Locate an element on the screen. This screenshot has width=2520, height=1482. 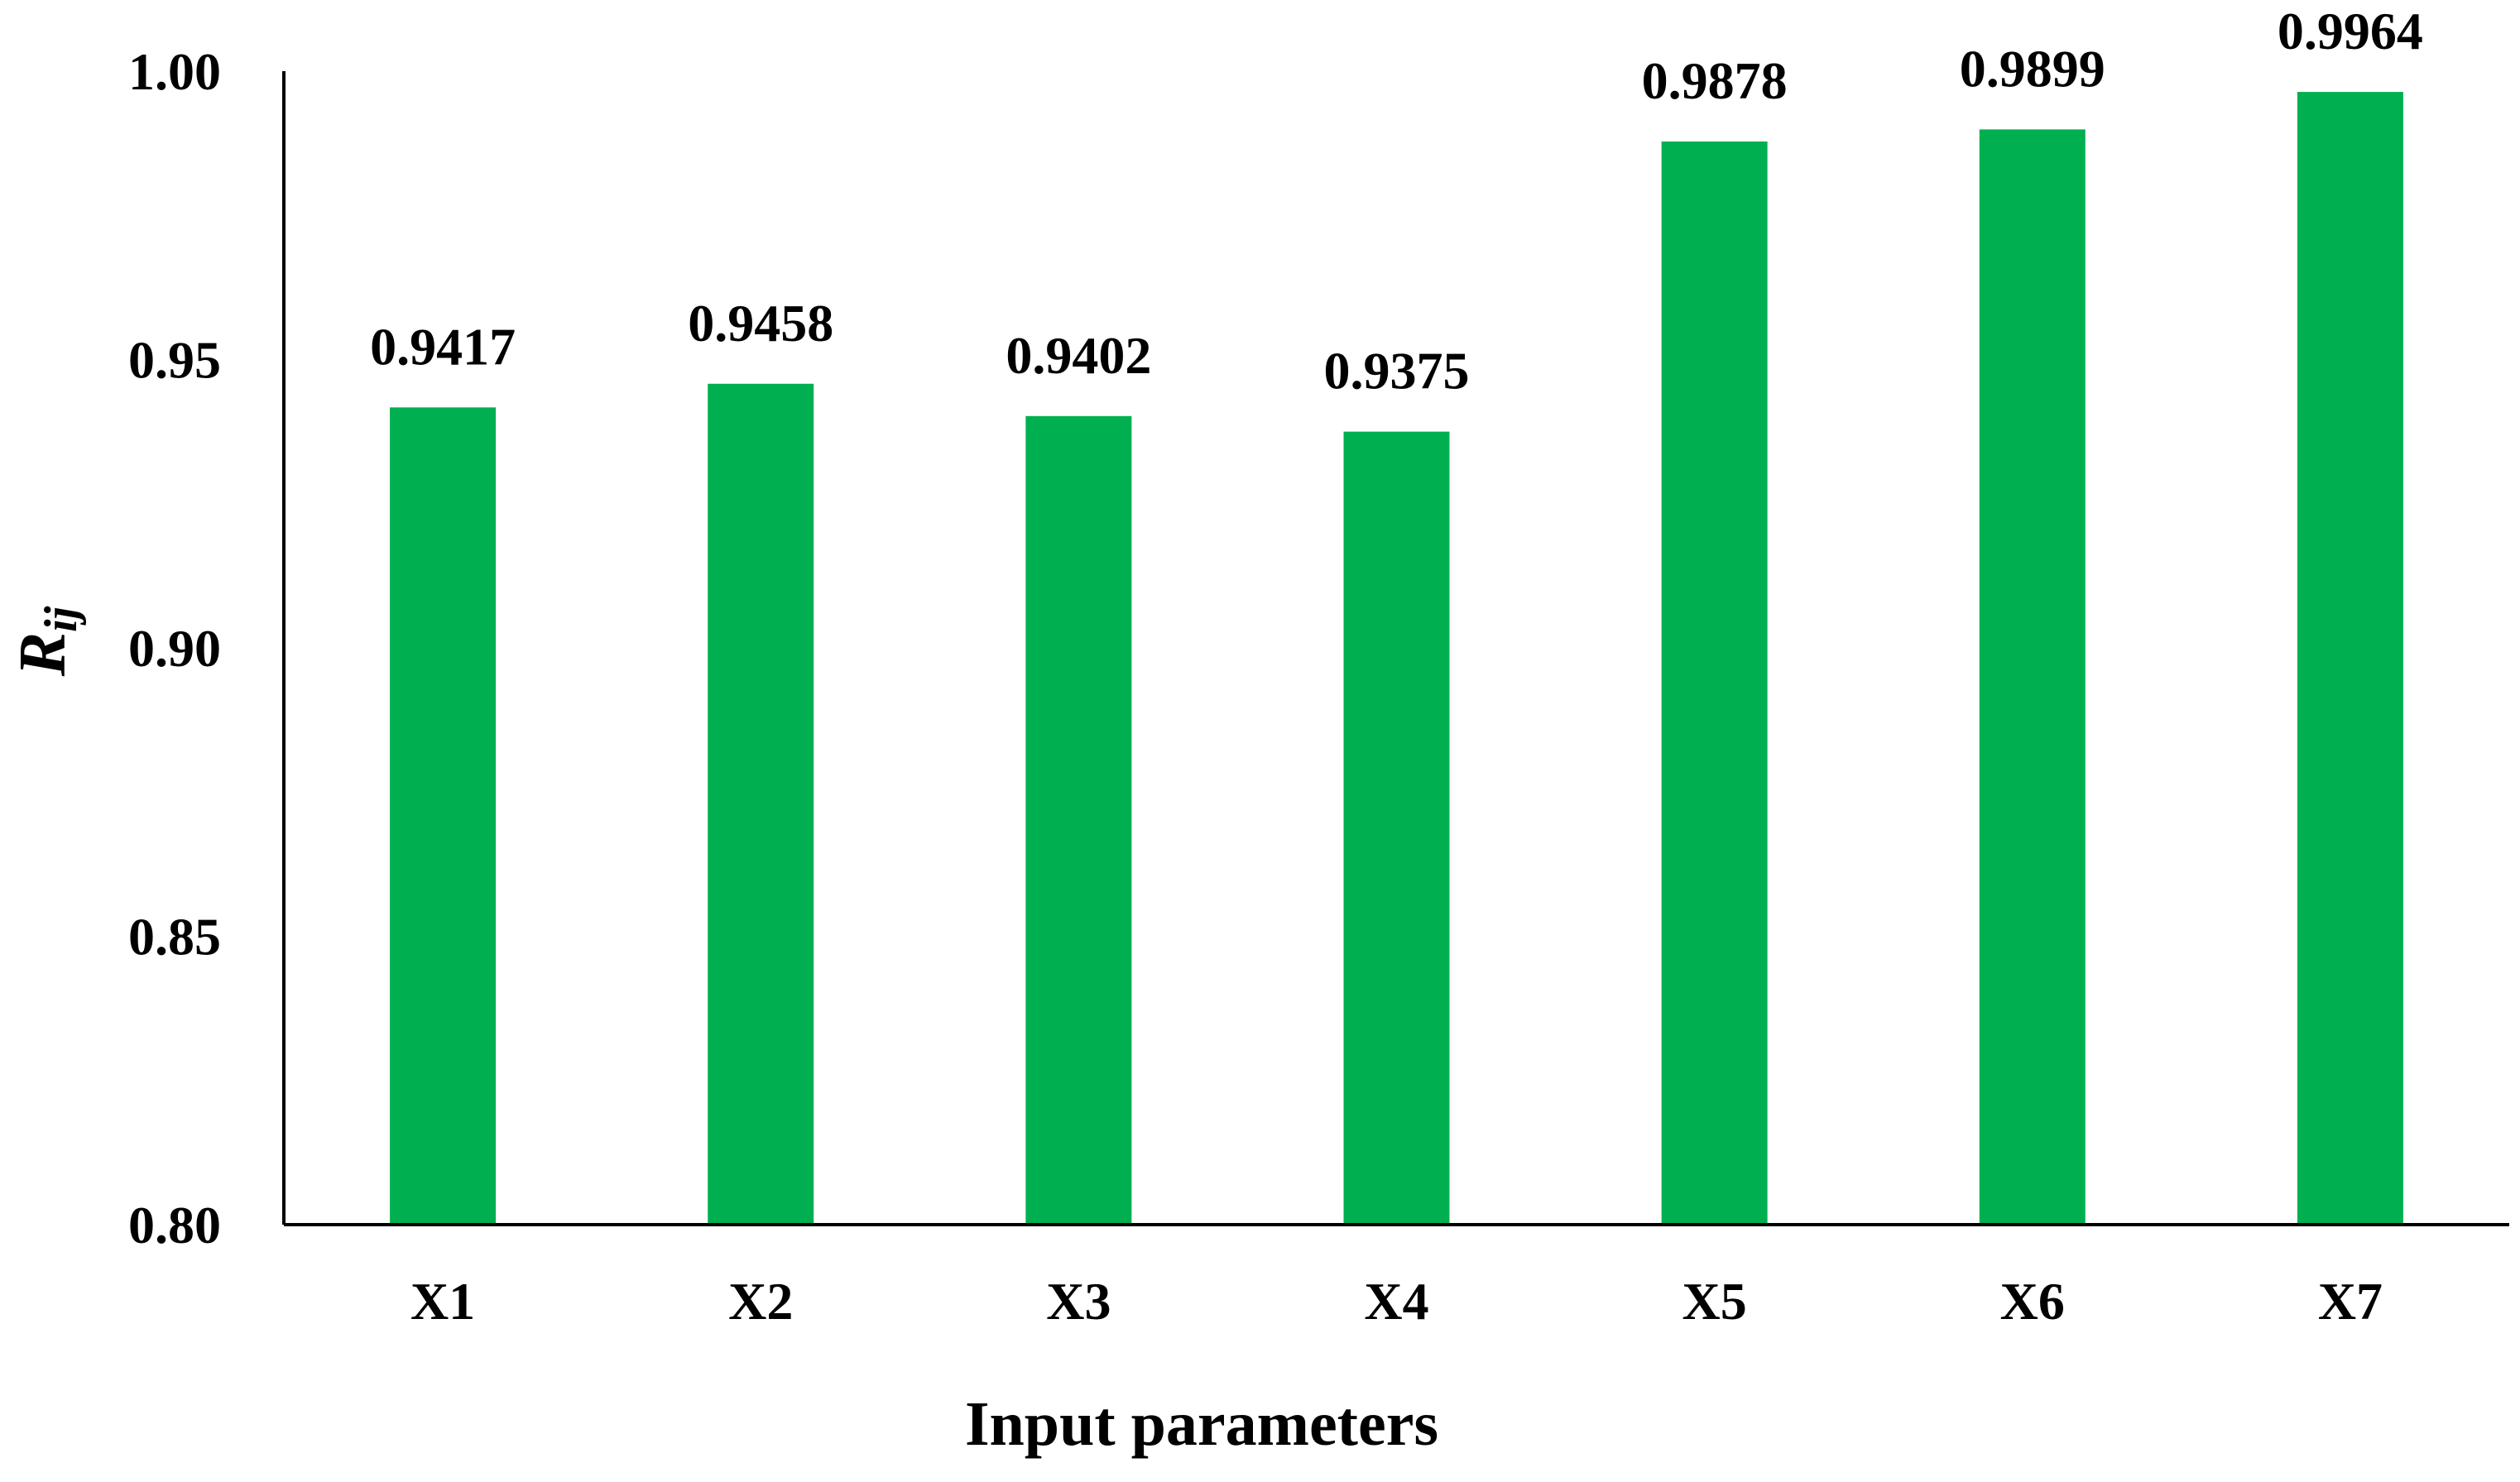
bar-x1 is located at coordinates (443, 816).